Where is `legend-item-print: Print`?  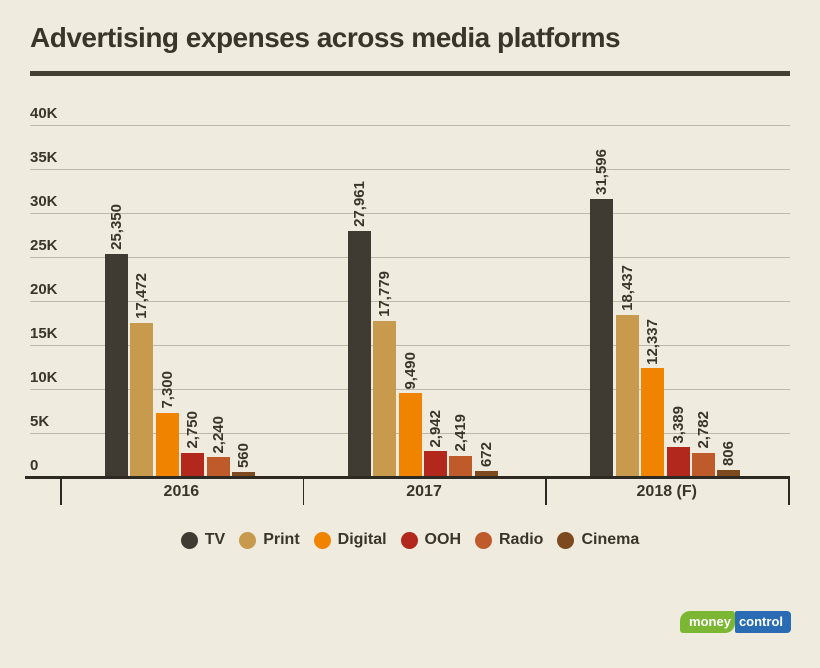
legend-item-print: Print is located at coordinates (269, 540).